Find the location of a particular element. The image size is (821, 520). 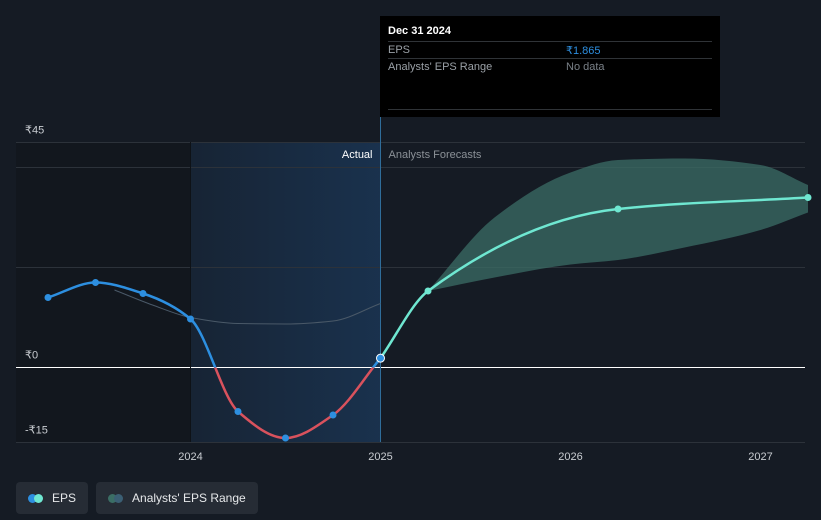

tooltip-row-range: Analysts' EPS Range No data is located at coordinates (550, 67).